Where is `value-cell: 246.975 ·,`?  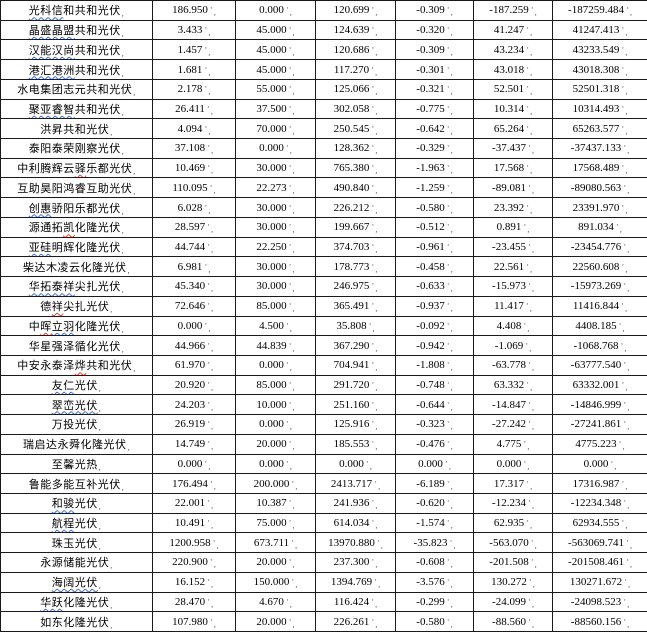 value-cell: 246.975 ·, is located at coordinates (355, 286).